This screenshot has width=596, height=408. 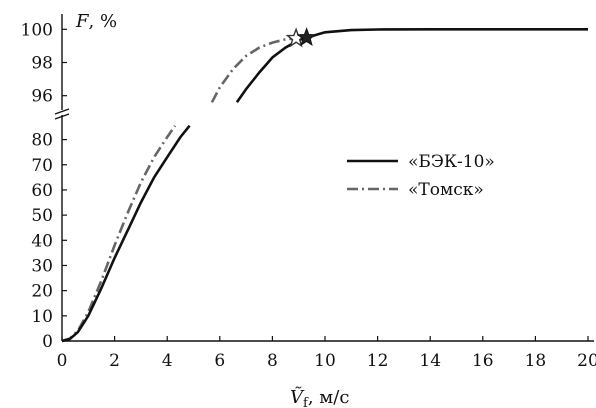 What do you see at coordinates (42, 166) in the screenshot?
I see `y-tick-label: 70` at bounding box center [42, 166].